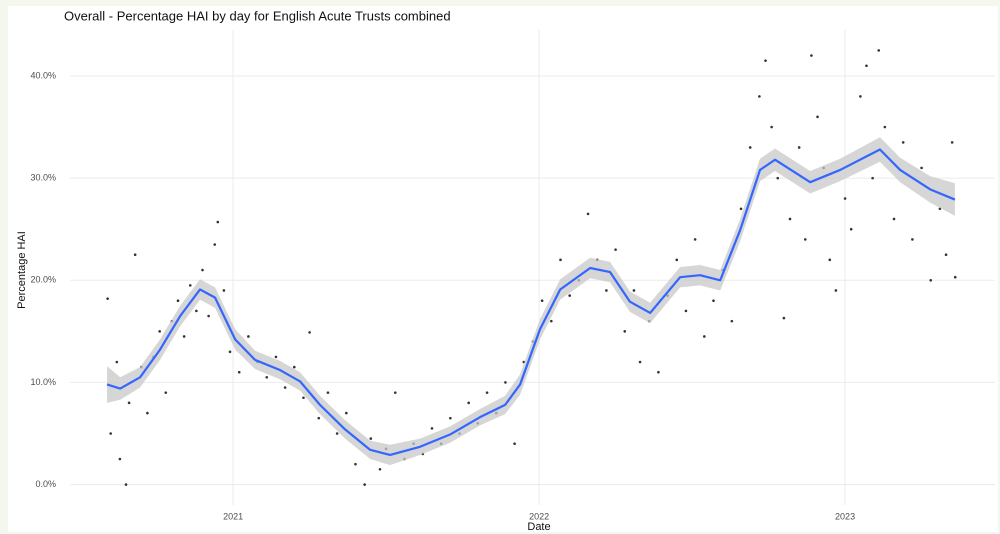 Image resolution: width=1000 pixels, height=534 pixels. Describe the element at coordinates (45, 484) in the screenshot. I see `y-tick-label: 0.0%` at that location.